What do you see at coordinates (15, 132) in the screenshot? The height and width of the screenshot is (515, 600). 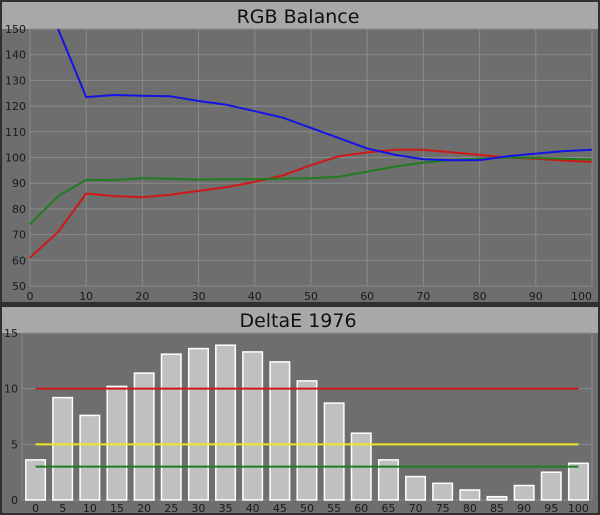 I see `rgb-y-tick-label: 110` at bounding box center [15, 132].